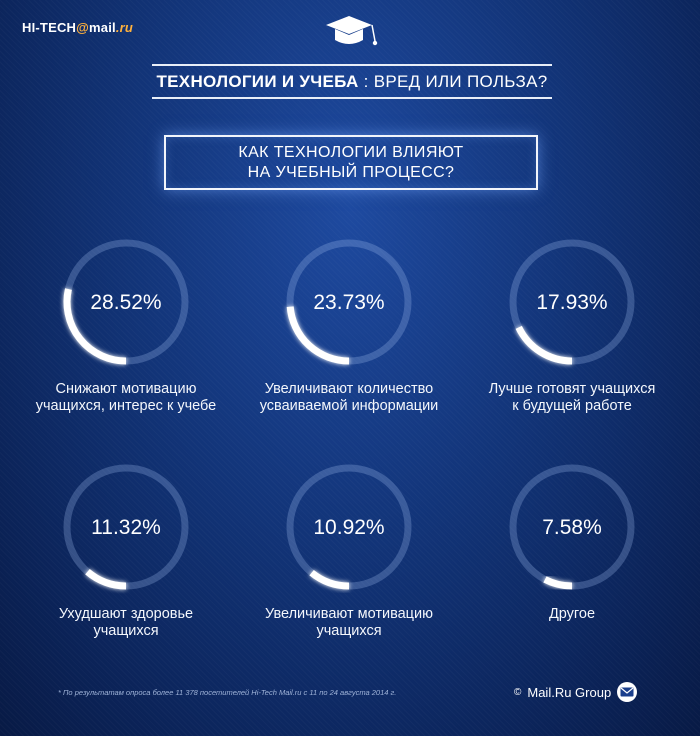 The width and height of the screenshot is (700, 736). What do you see at coordinates (126, 614) in the screenshot?
I see `category-label-line-1: Ухудшают здоровье` at bounding box center [126, 614].